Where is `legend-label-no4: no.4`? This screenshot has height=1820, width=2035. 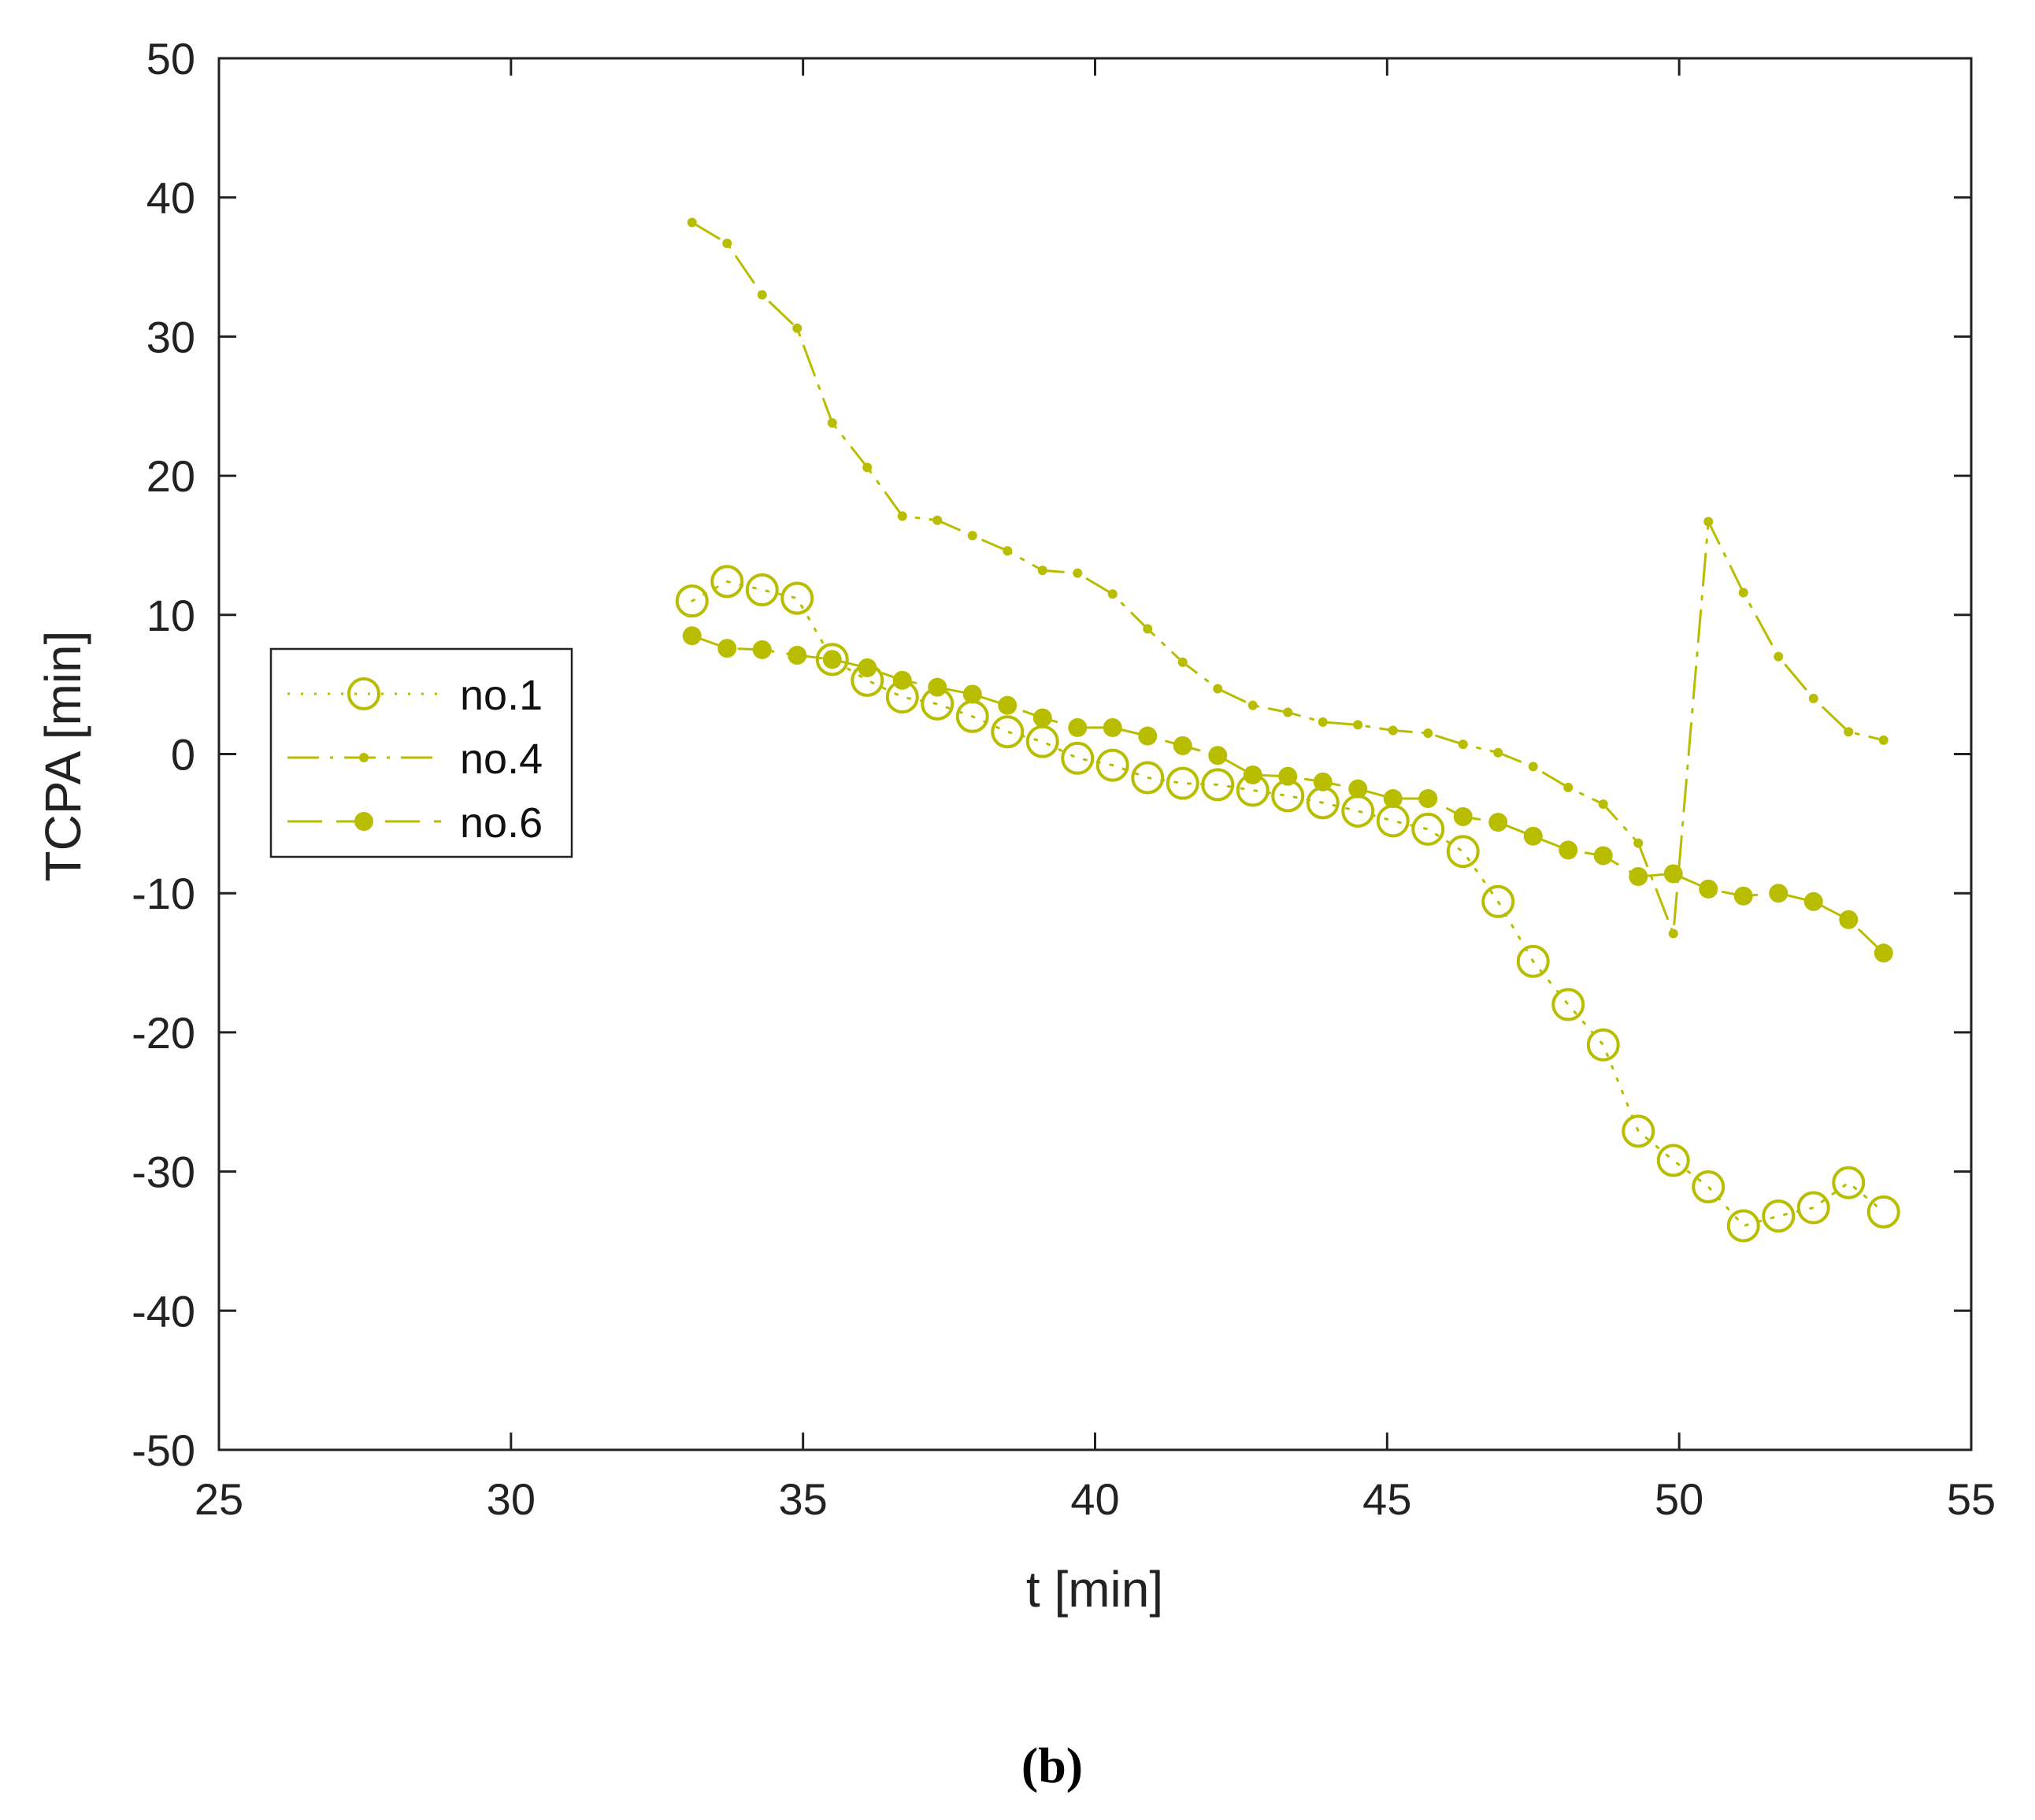 legend-label-no4: no.4 is located at coordinates (502, 759).